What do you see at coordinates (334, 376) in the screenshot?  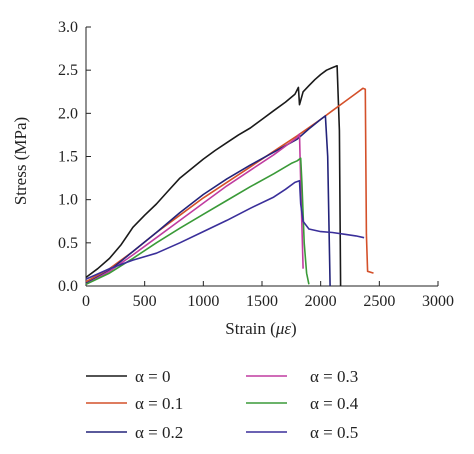 I see `legend-label-3: α = 0.3` at bounding box center [334, 376].